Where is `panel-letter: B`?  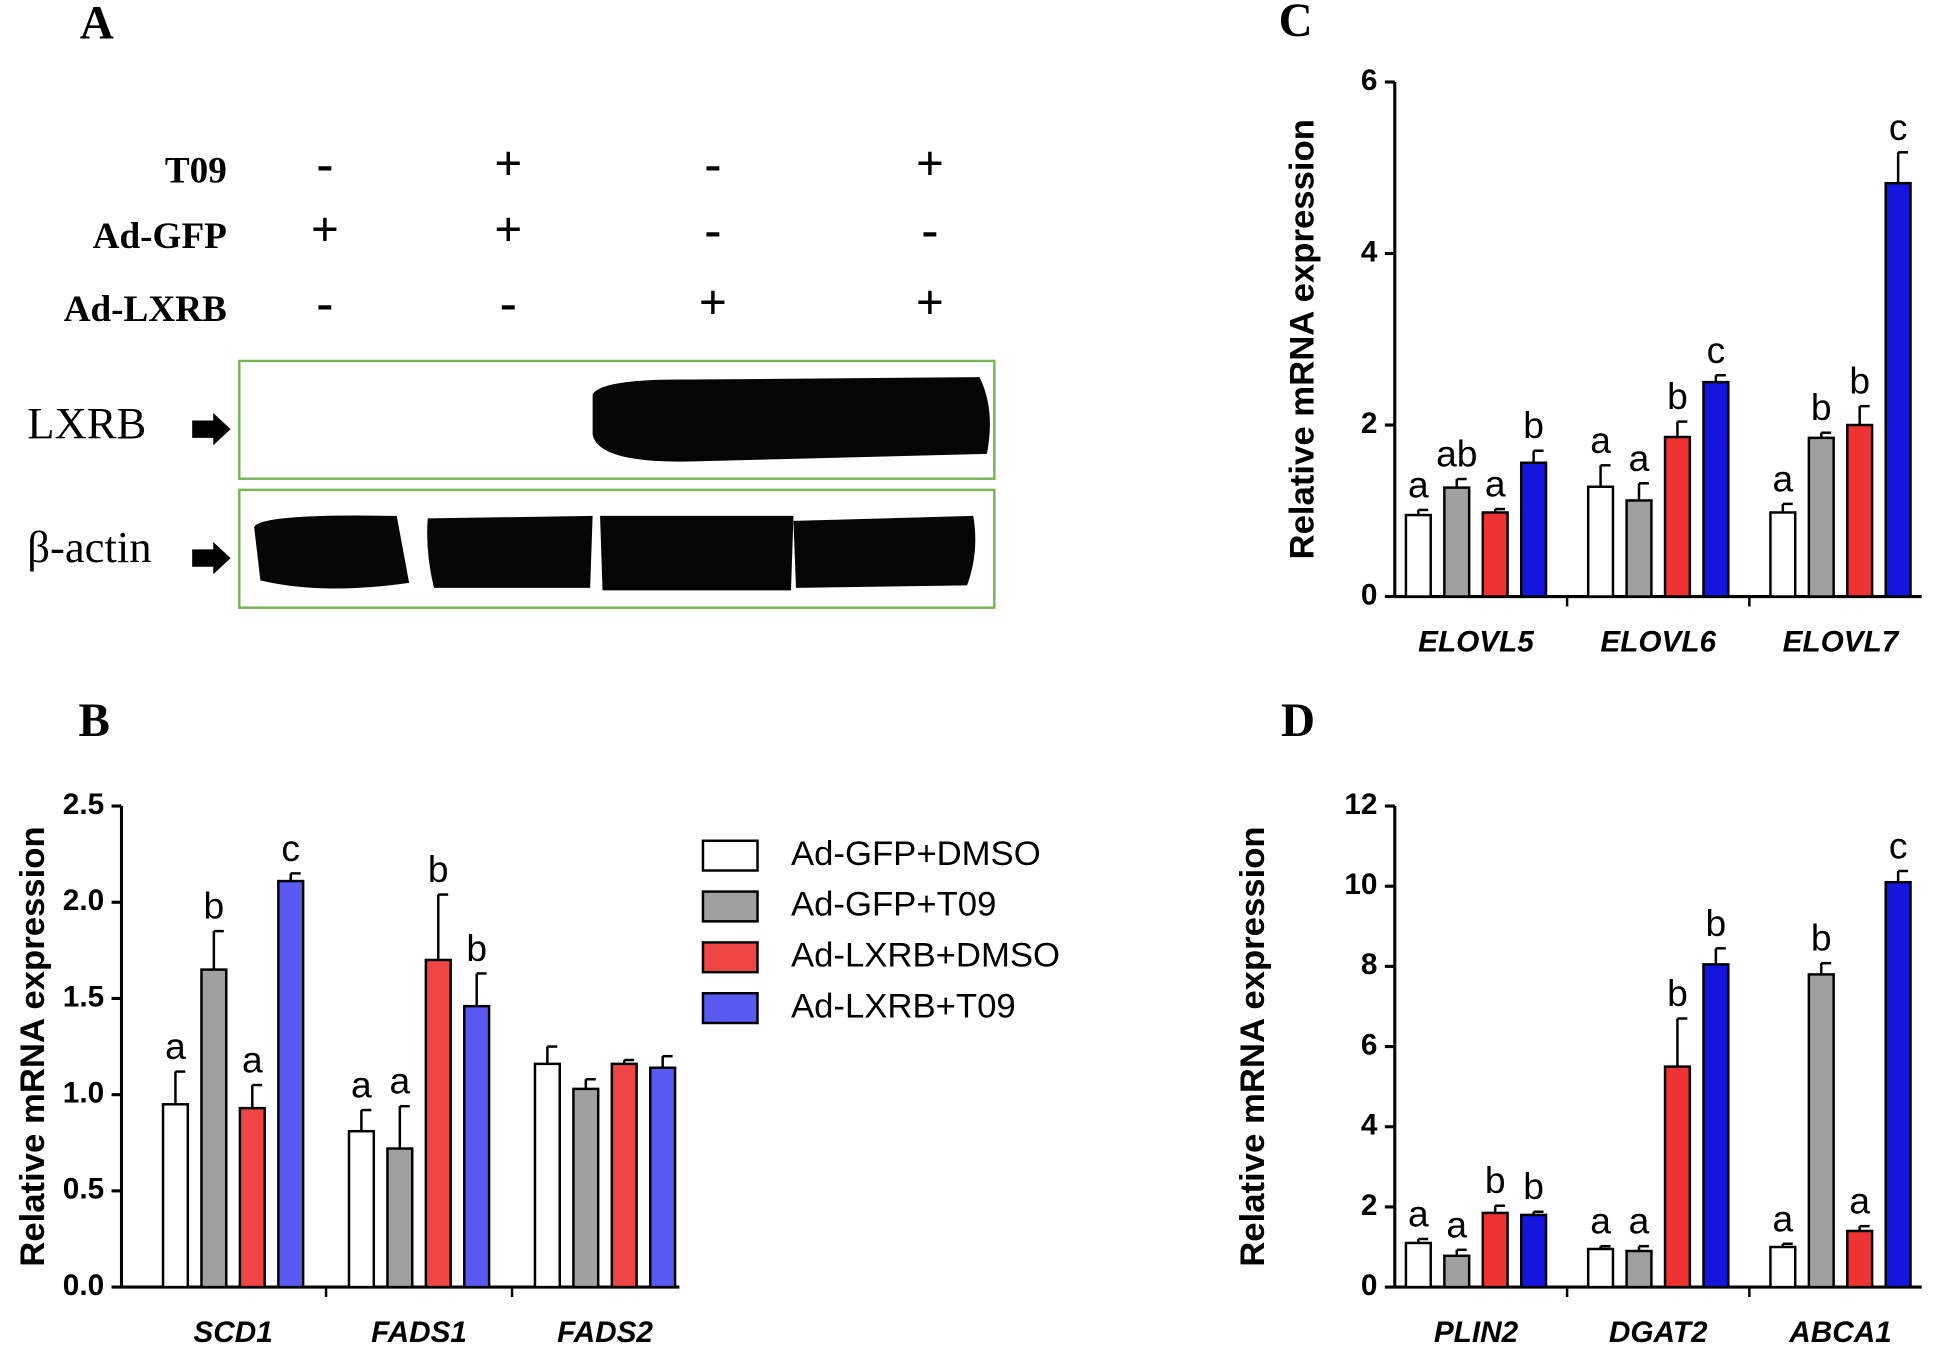 panel-letter: B is located at coordinates (94, 721).